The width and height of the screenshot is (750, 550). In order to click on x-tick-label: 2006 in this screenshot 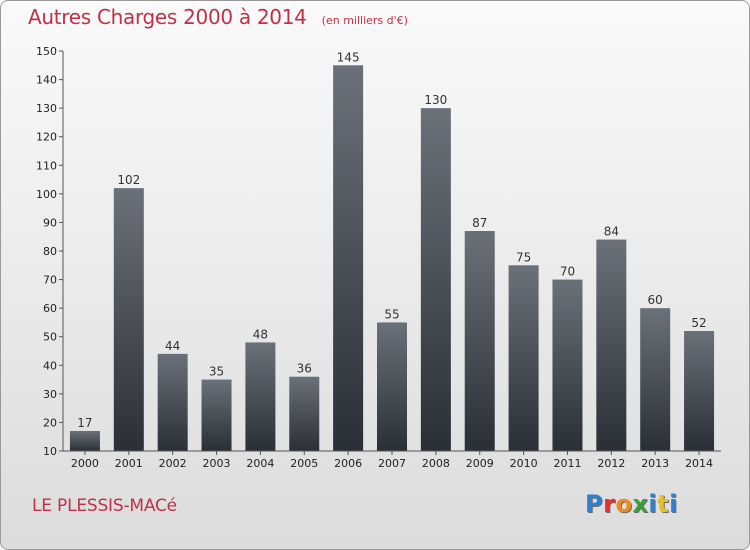, I will do `click(348, 463)`.